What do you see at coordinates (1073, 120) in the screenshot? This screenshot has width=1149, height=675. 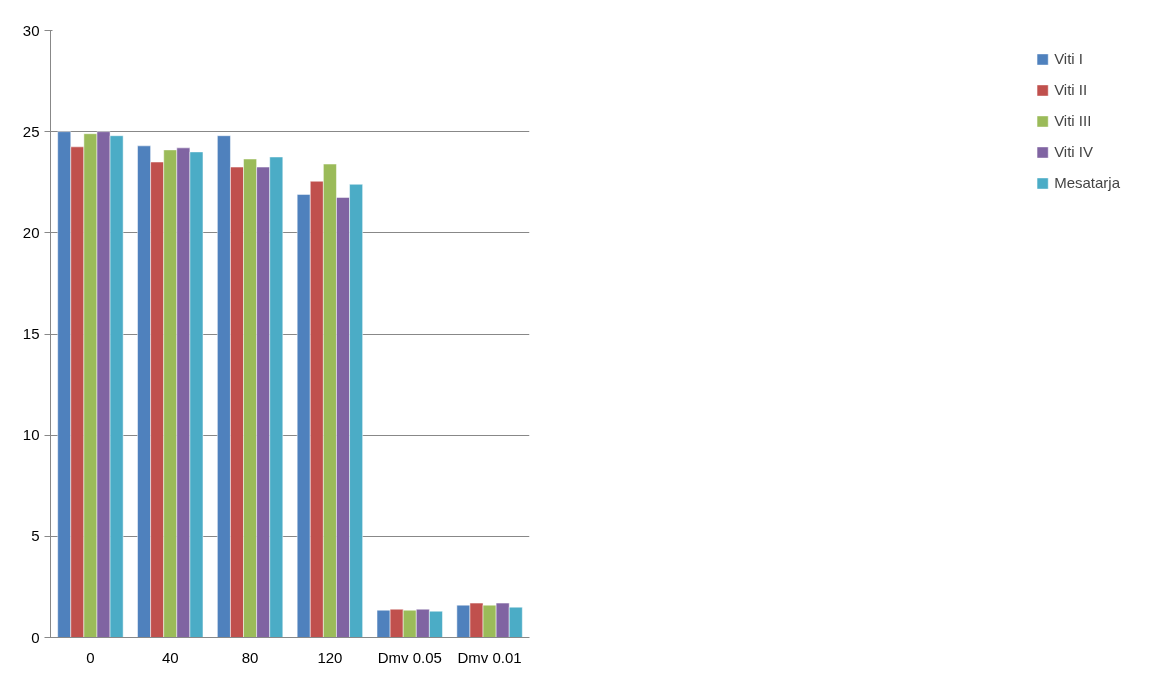 I see `legend-label: Viti III` at bounding box center [1073, 120].